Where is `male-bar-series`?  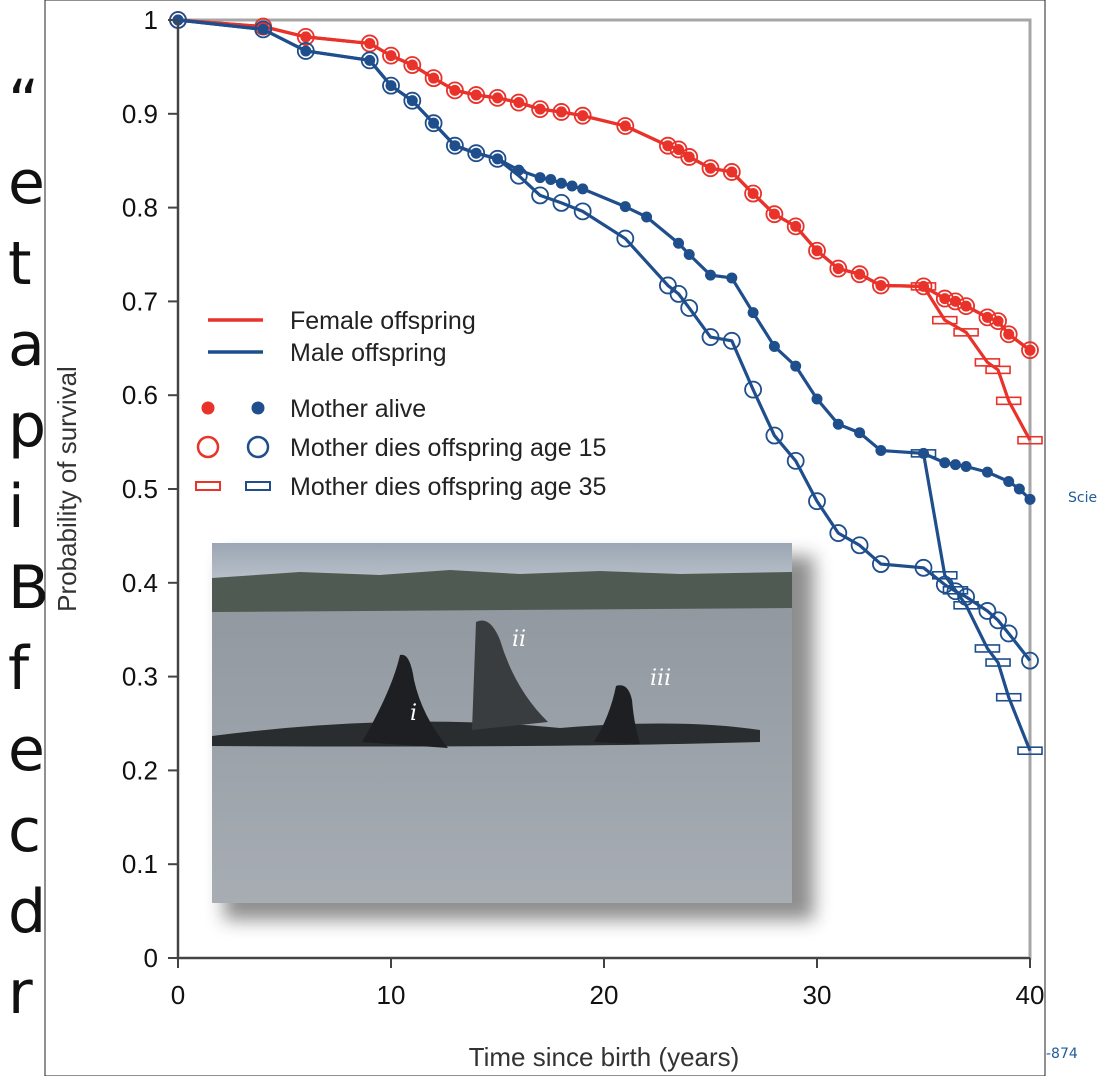 male-bar-series is located at coordinates (976, 602).